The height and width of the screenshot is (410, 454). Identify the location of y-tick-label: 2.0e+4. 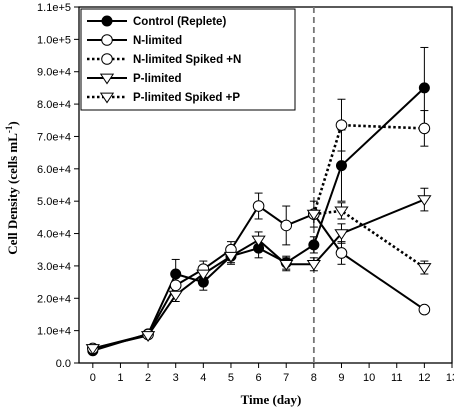
(54, 299).